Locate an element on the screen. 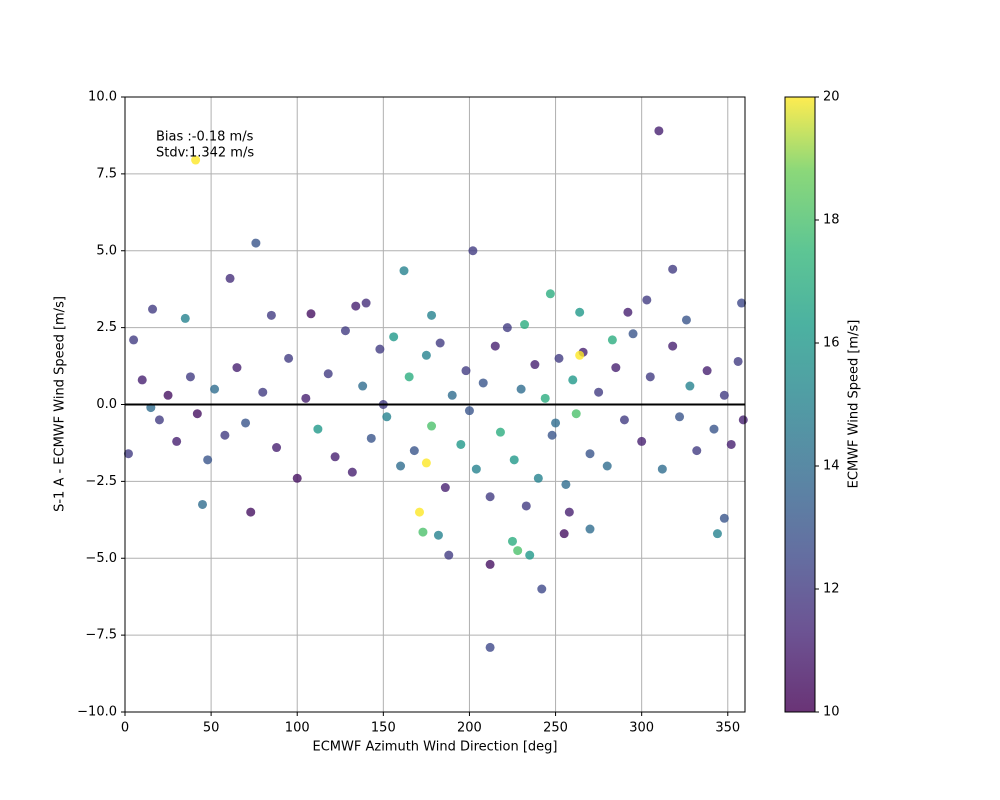  colorbar-label: ECMWF Wind Speed [m/s] is located at coordinates (854, 404).